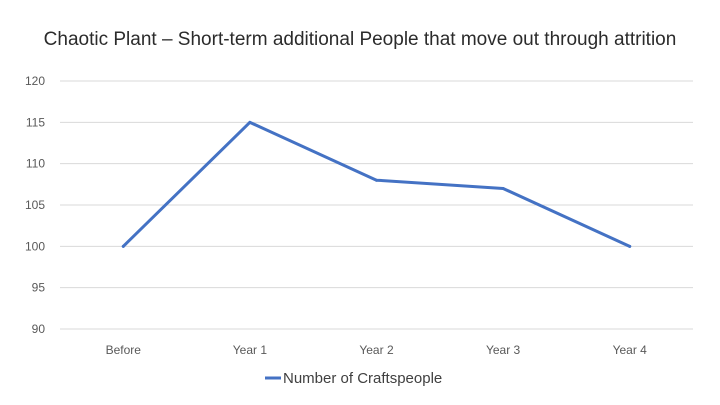  What do you see at coordinates (35, 246) in the screenshot?
I see `y-tick-label: 100` at bounding box center [35, 246].